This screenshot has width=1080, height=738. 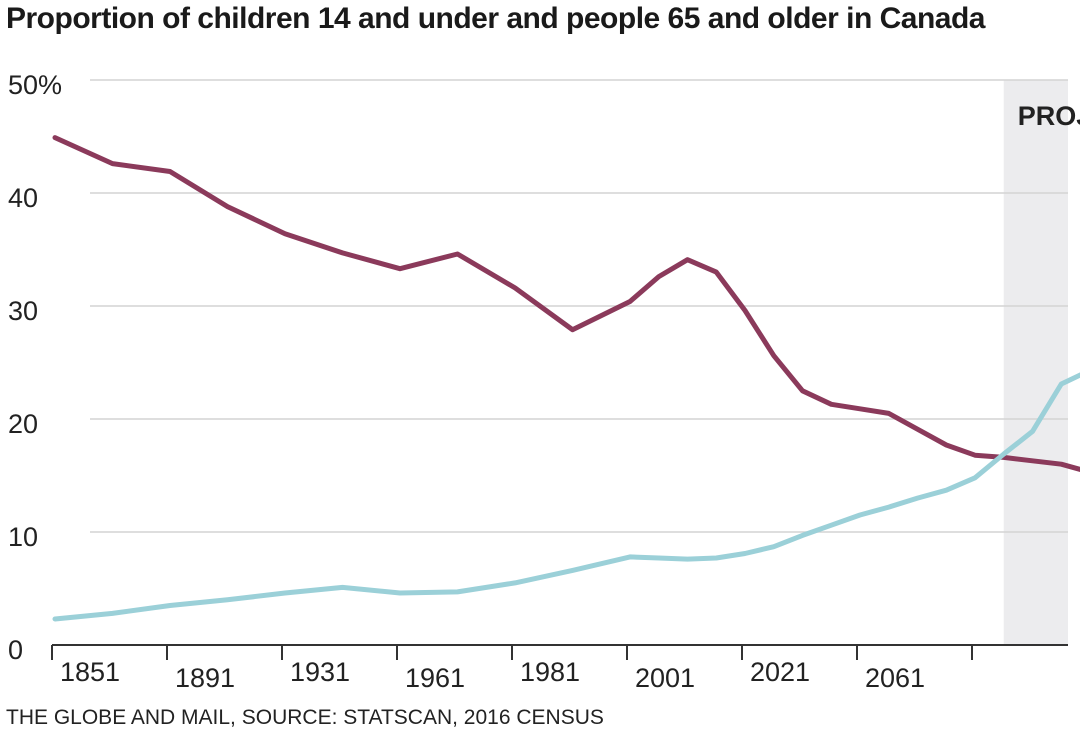 What do you see at coordinates (1035, 362) in the screenshot?
I see `projected-region` at bounding box center [1035, 362].